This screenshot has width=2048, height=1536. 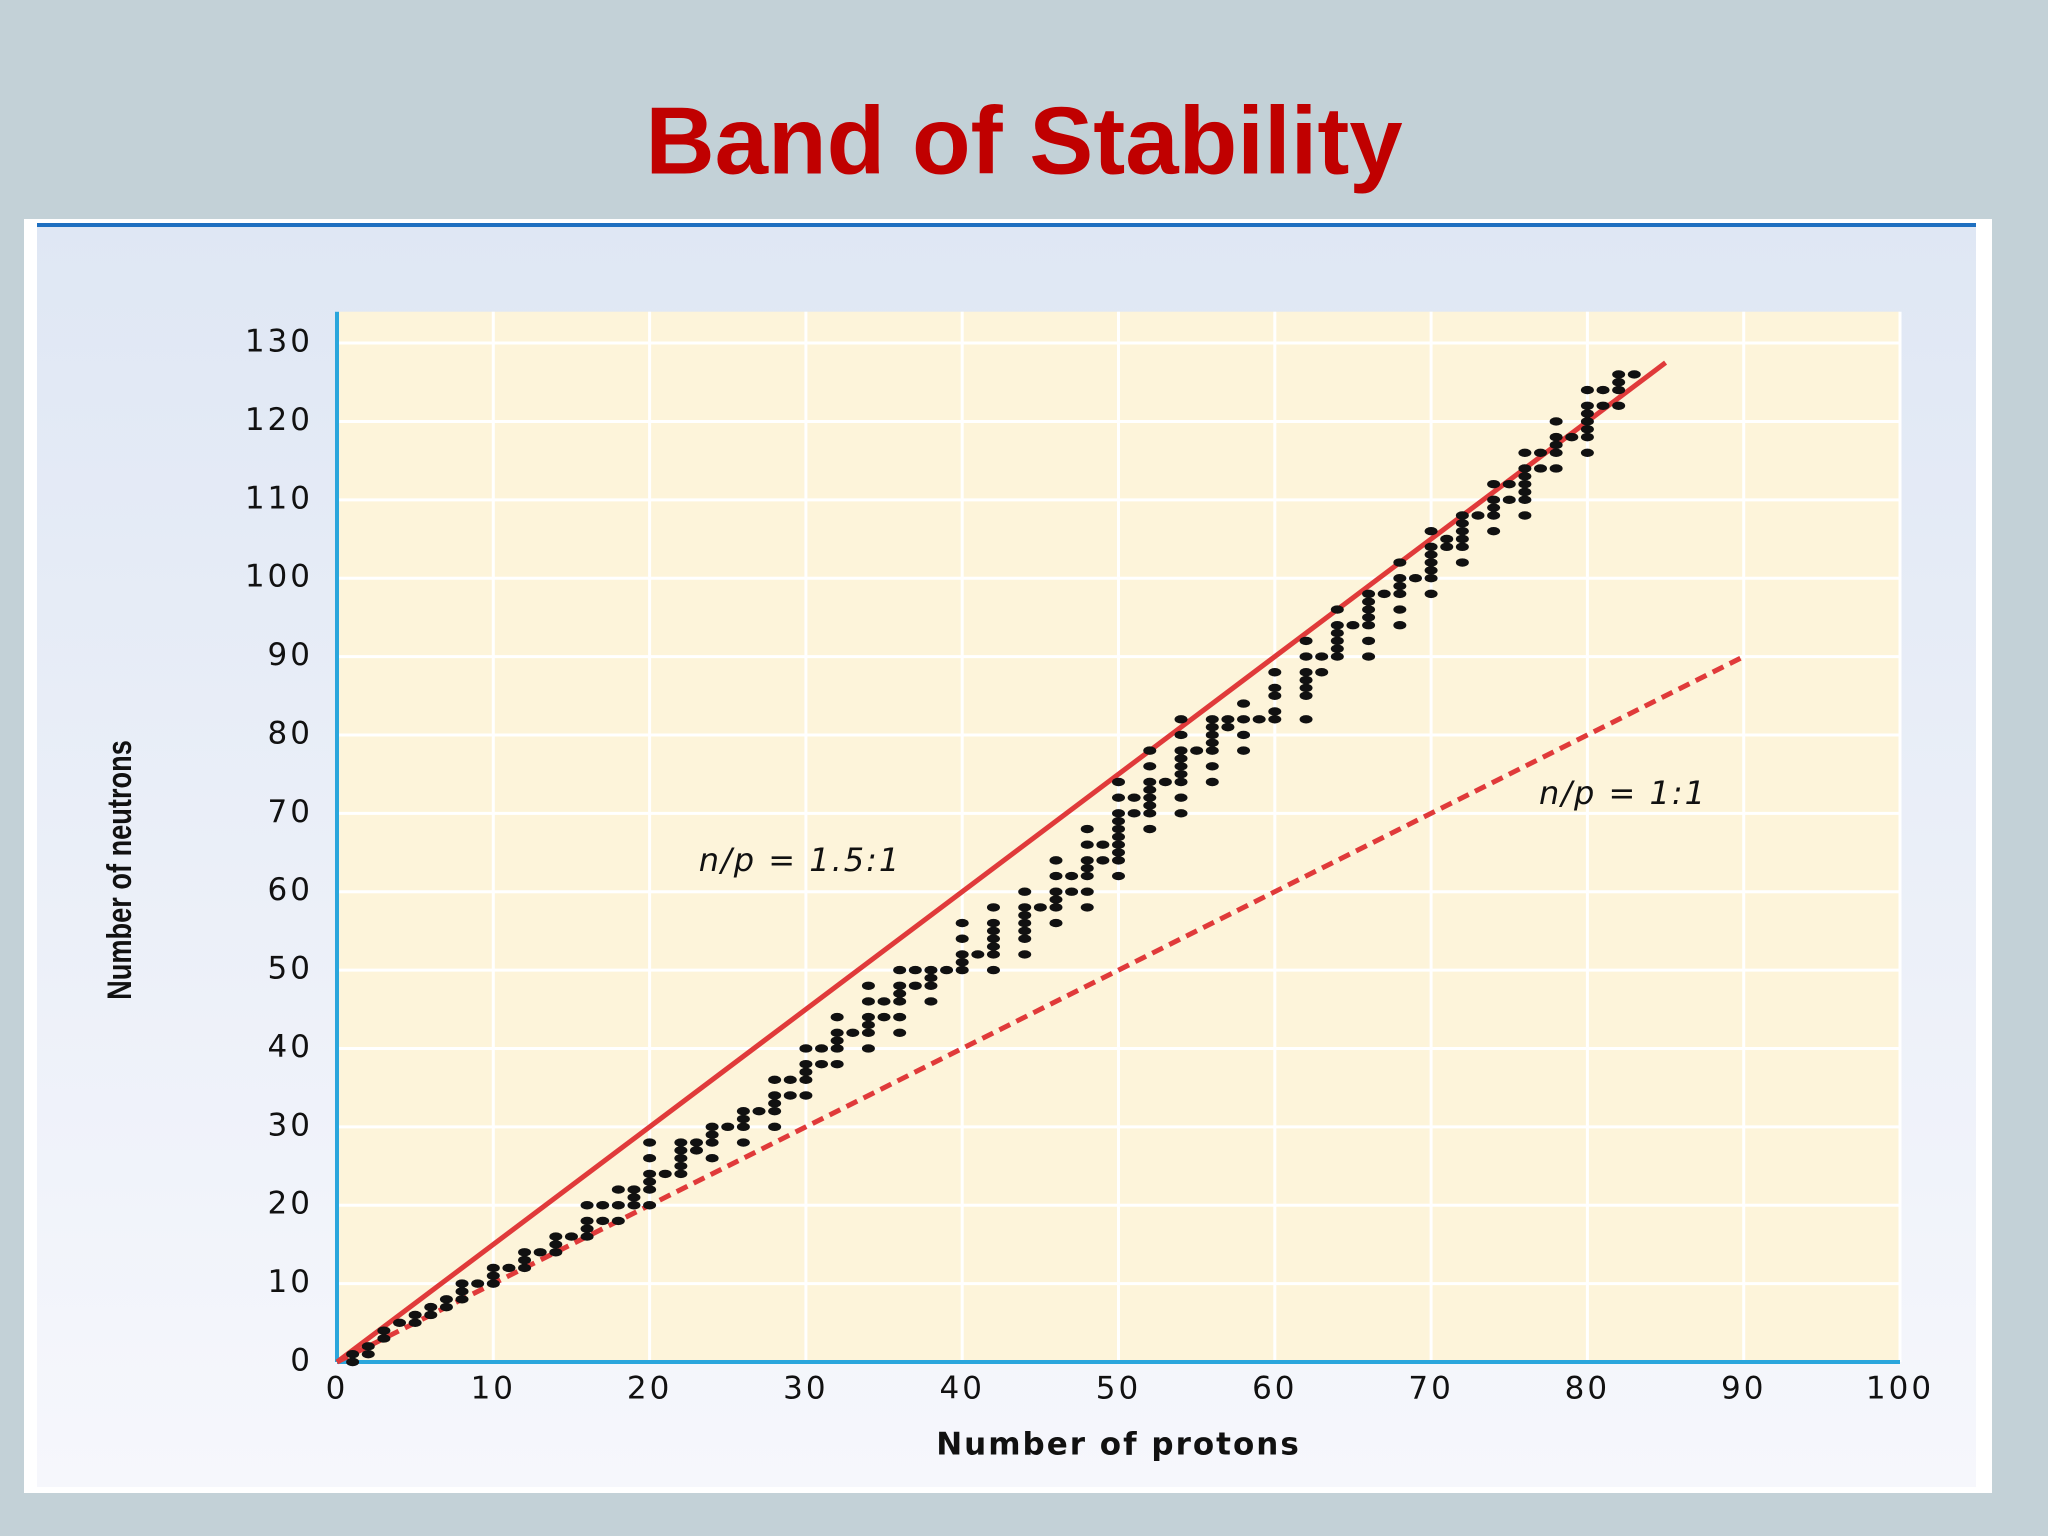 I want to click on x-tick-label: 40, so click(x=961, y=1389).